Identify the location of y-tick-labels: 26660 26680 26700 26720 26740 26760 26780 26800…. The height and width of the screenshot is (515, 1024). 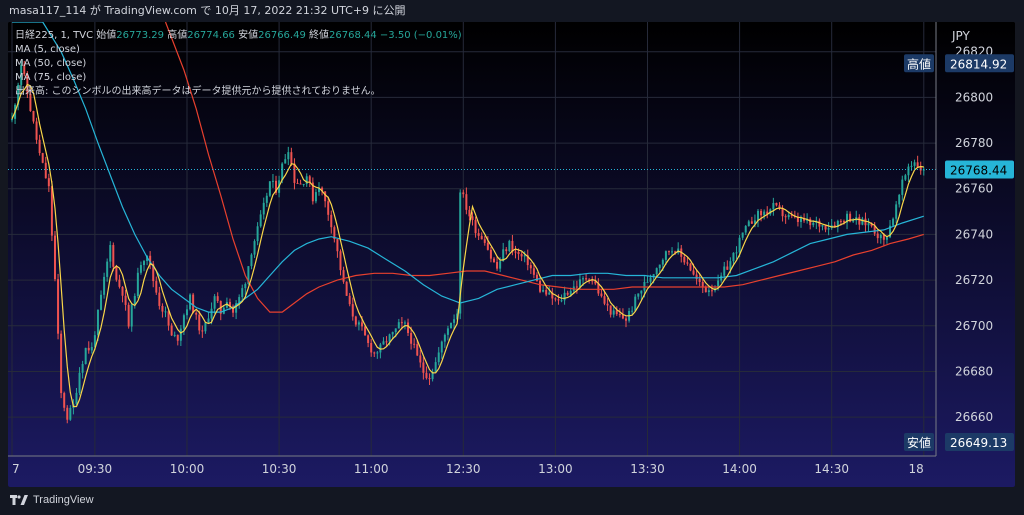
(974, 234).